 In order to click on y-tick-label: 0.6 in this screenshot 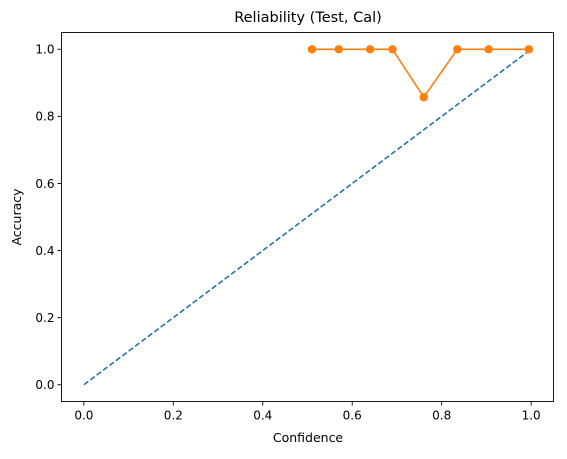, I will do `click(44, 184)`.